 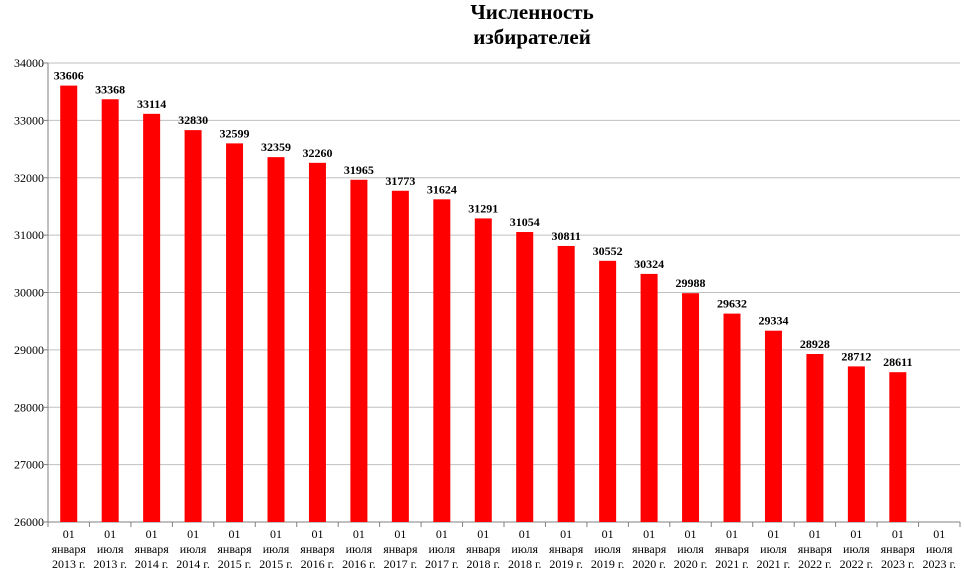 What do you see at coordinates (276, 147) in the screenshot?
I see `data-label: 32359` at bounding box center [276, 147].